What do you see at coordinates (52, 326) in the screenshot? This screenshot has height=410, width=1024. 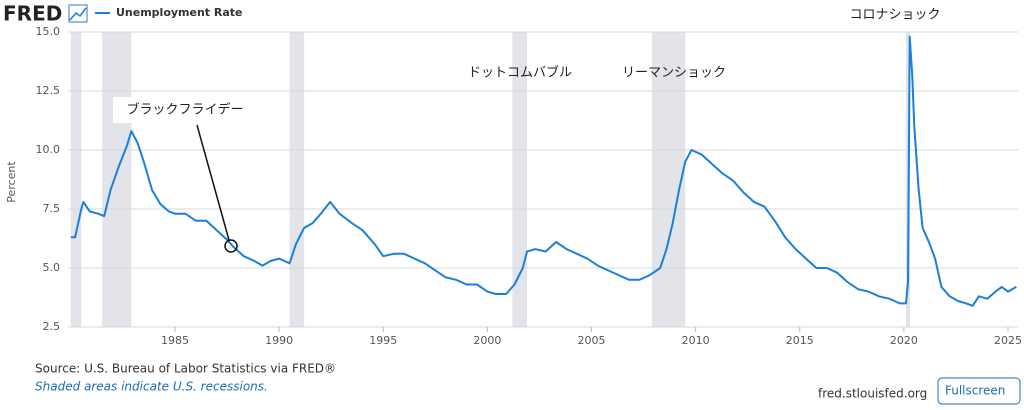 I see `y-tick-label: 2.5` at bounding box center [52, 326].